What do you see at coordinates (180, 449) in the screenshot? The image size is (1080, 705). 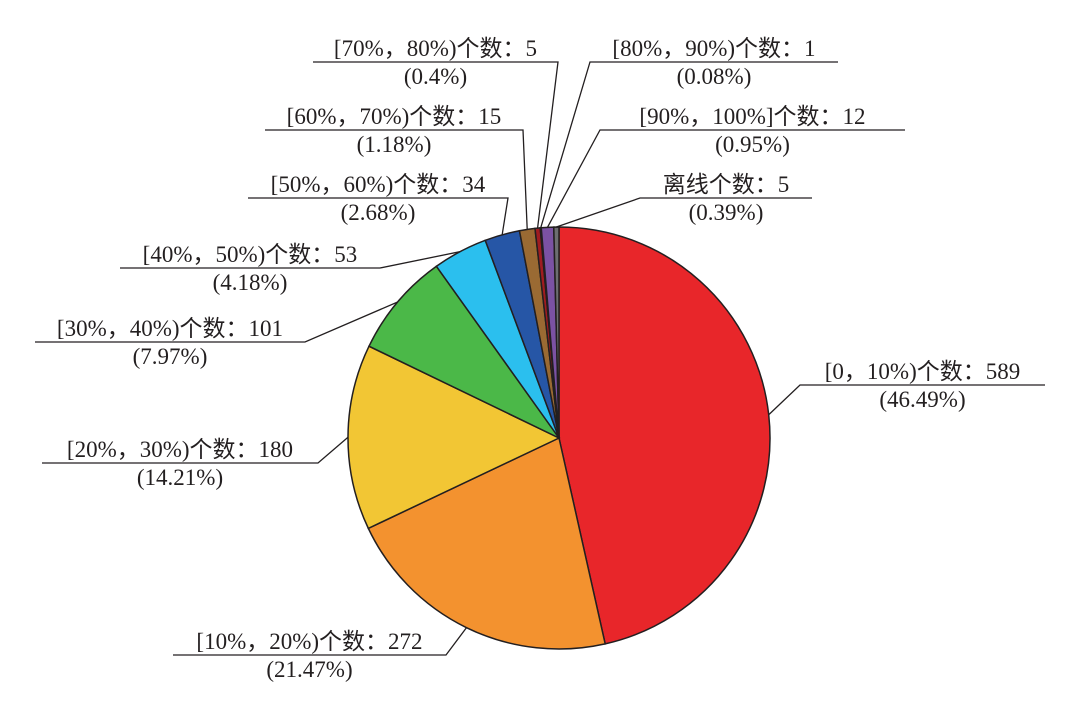 I see `slice-label: [20%，30%)个数：180` at bounding box center [180, 449].